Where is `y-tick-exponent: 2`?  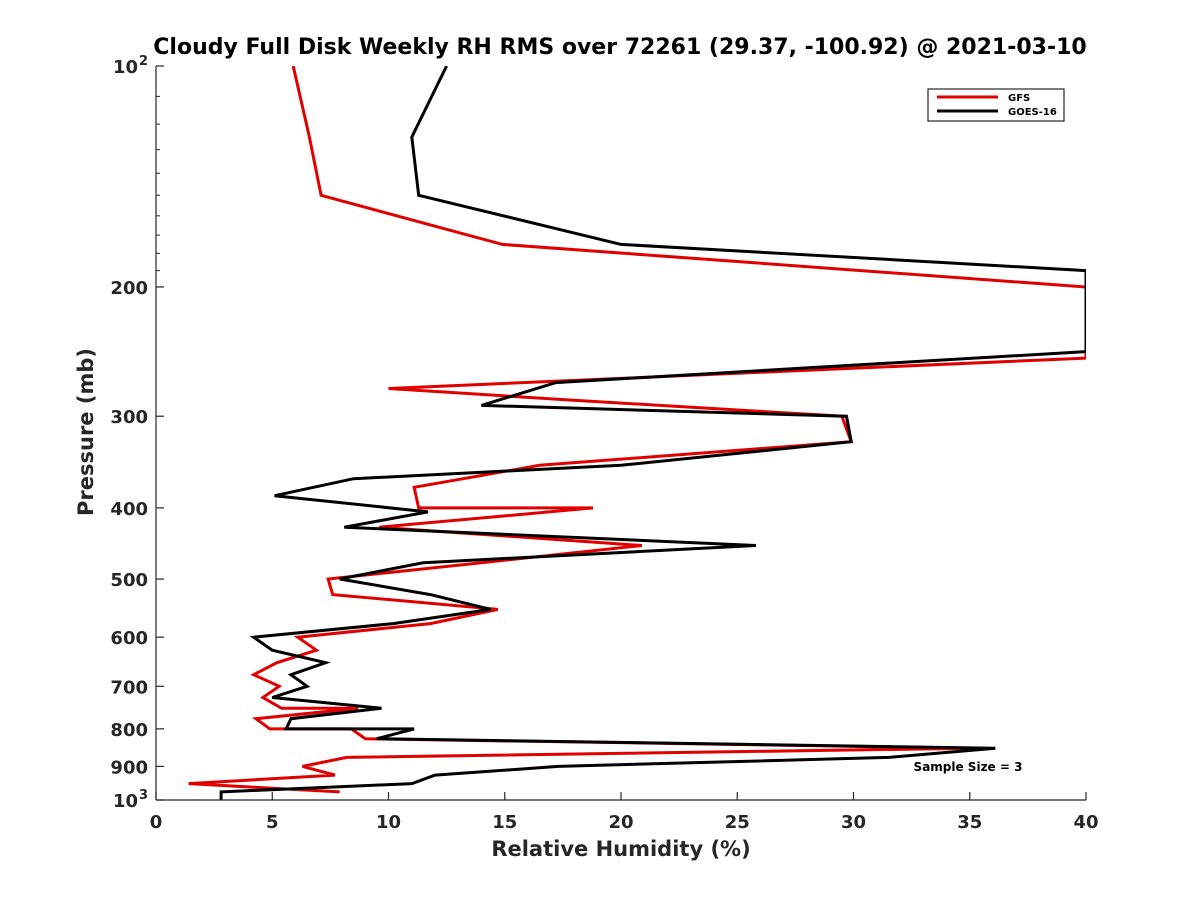 y-tick-exponent: 2 is located at coordinates (143, 61).